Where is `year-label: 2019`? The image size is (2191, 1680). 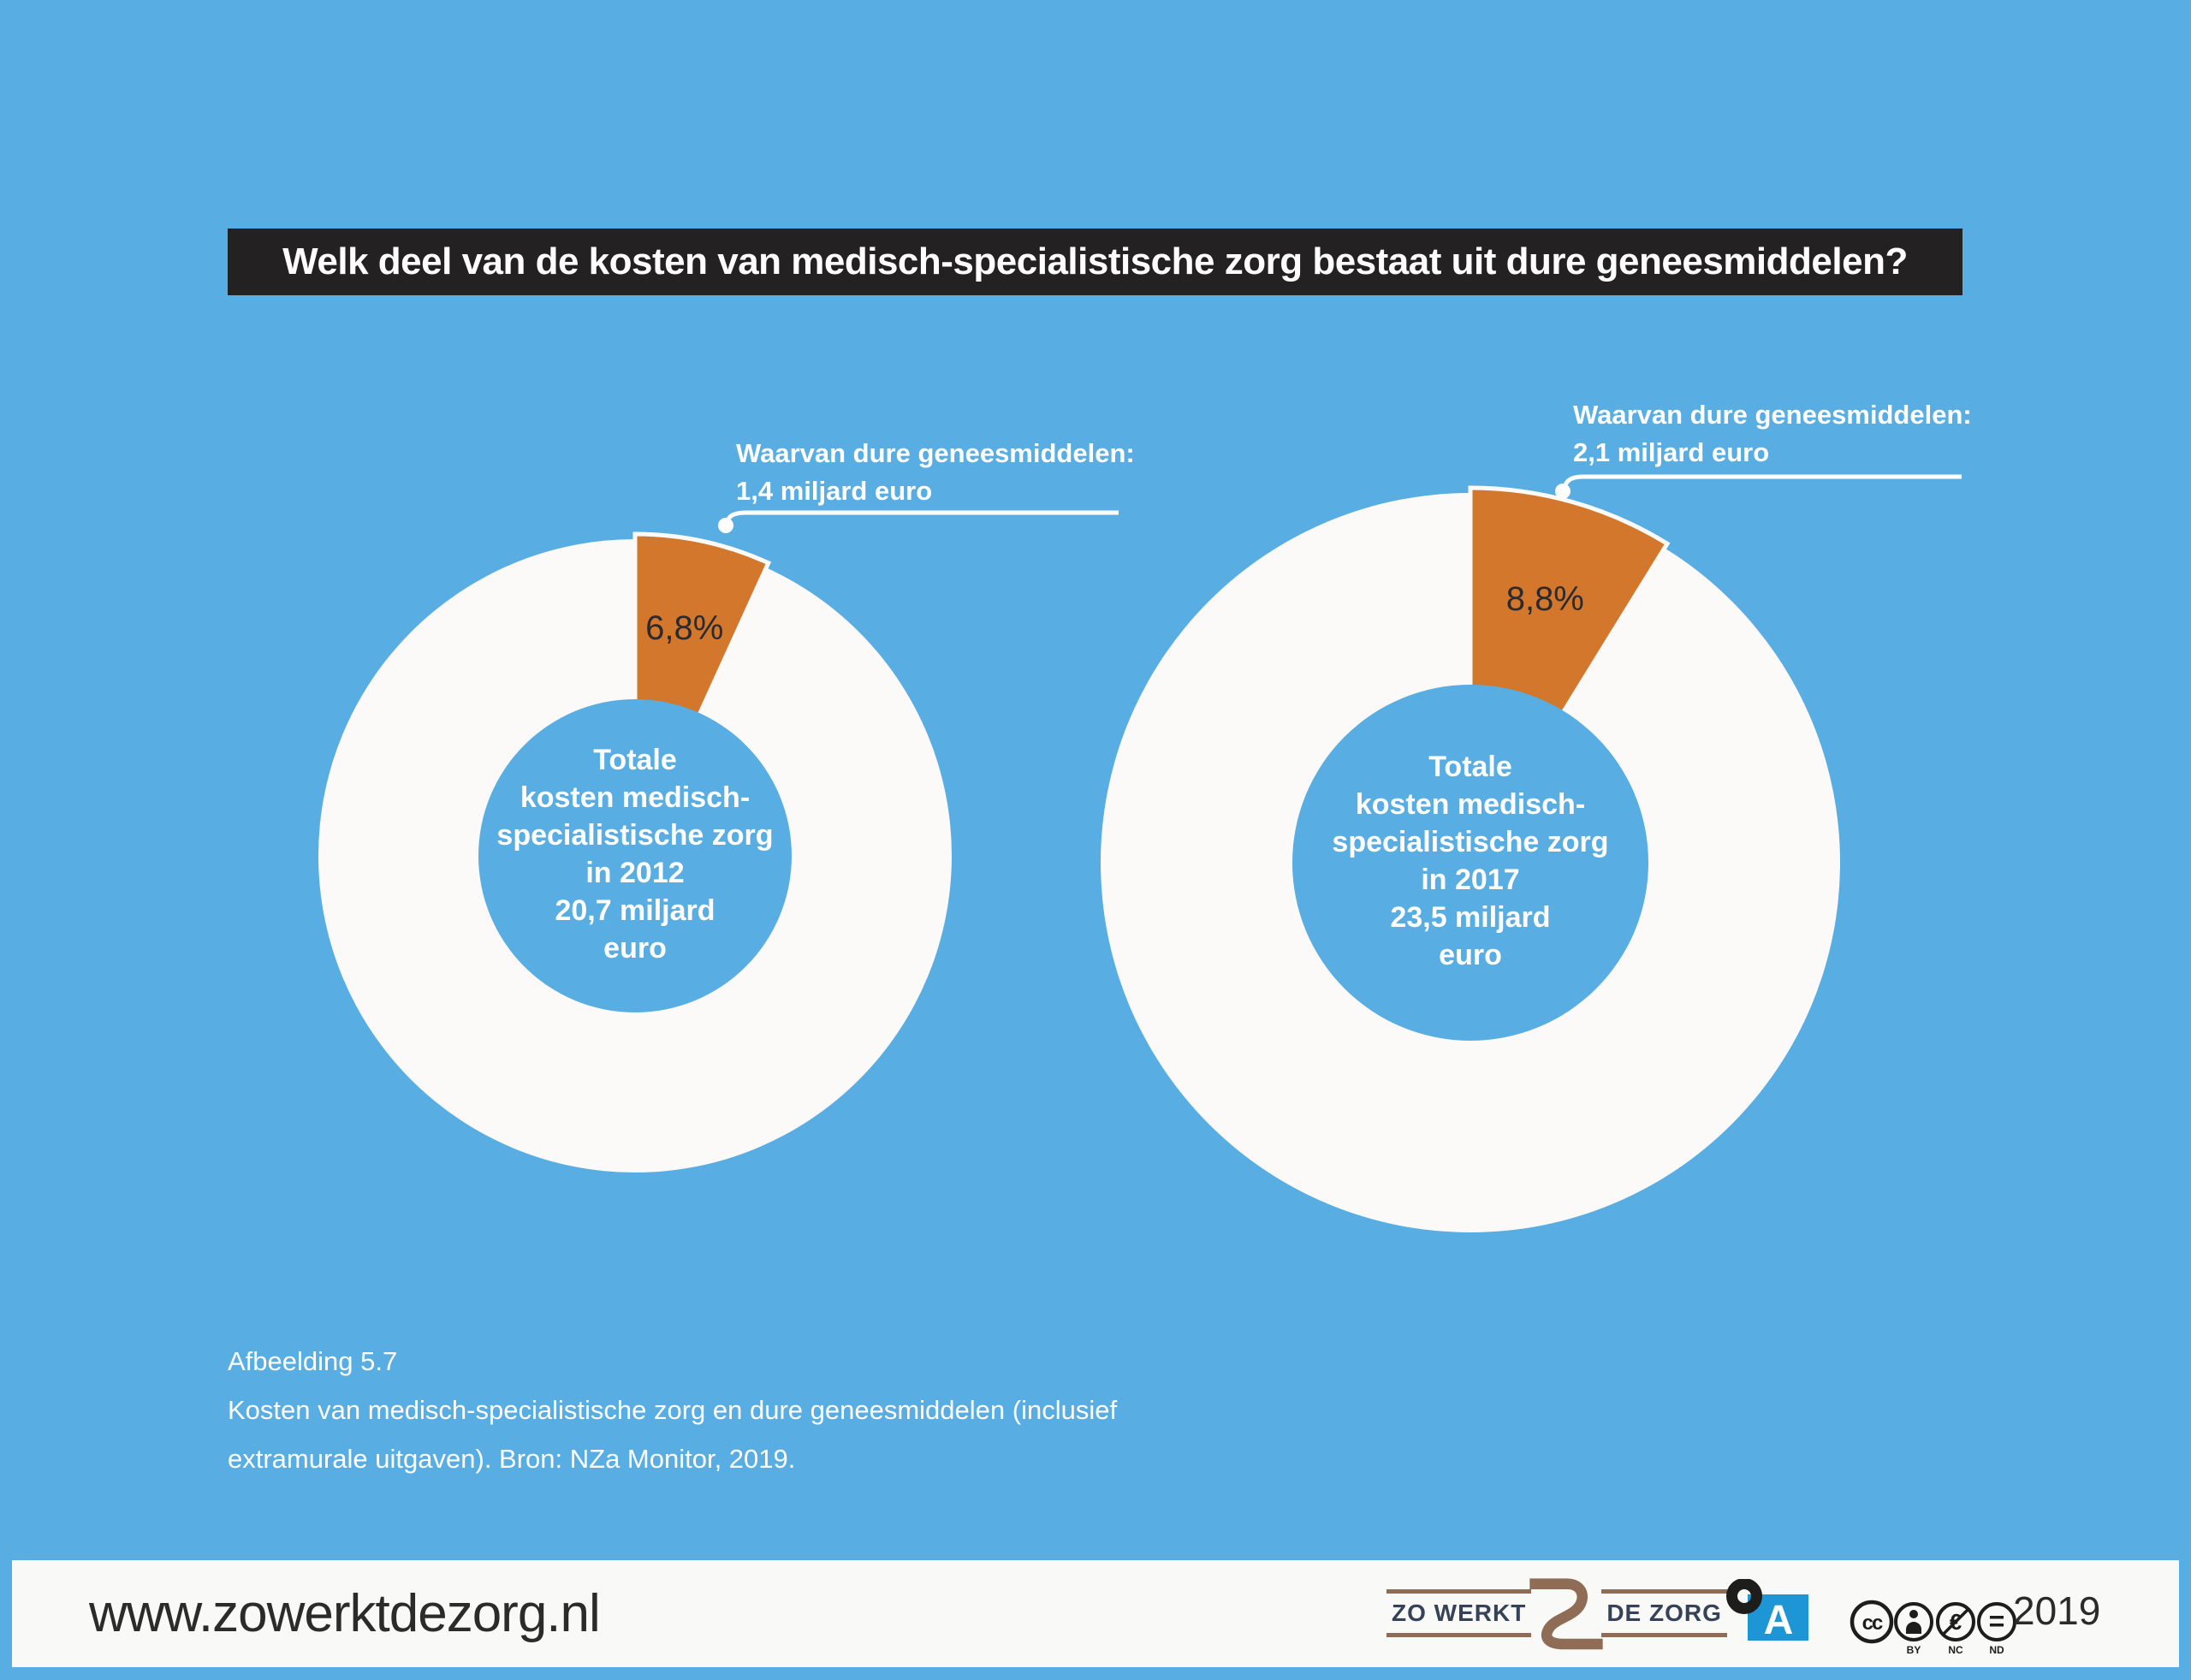 year-label: 2019 is located at coordinates (2057, 1611).